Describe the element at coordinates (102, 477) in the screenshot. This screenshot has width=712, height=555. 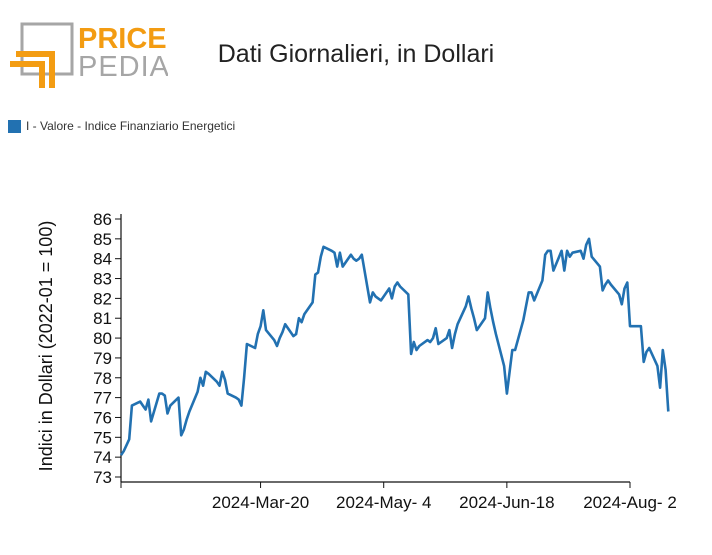
I see `y-tick-label: 73` at that location.